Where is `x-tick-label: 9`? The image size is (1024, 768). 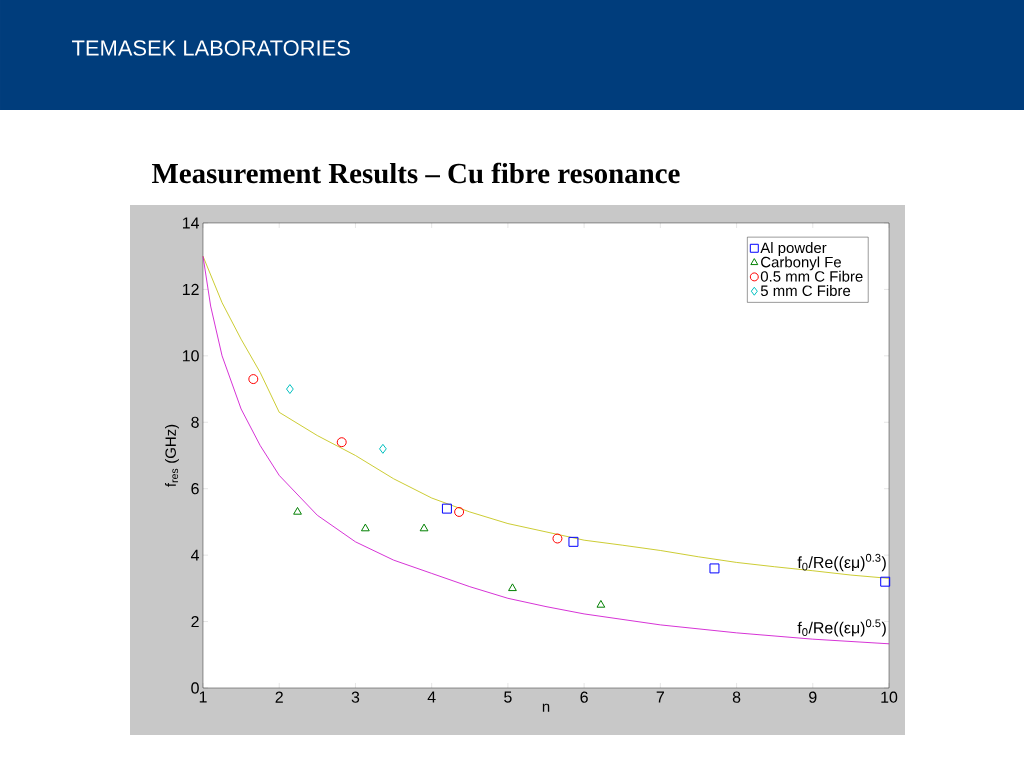
x-tick-label: 9 is located at coordinates (813, 697).